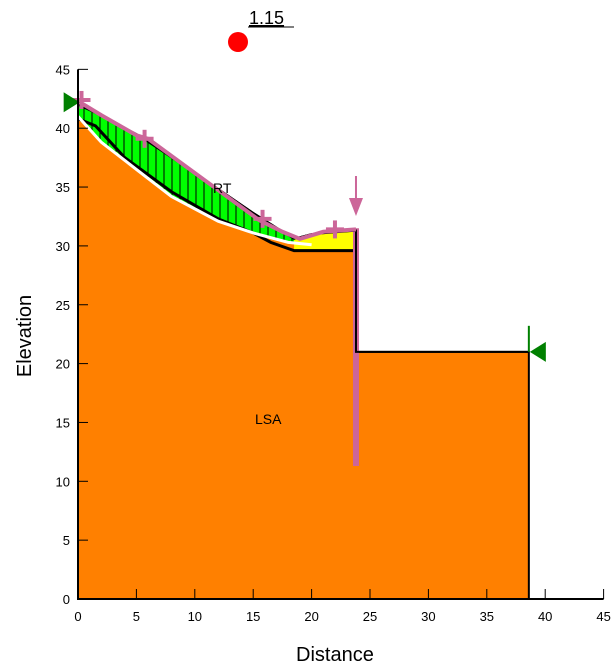 The image size is (616, 666). Describe the element at coordinates (63, 364) in the screenshot. I see `y-tick-label: 20` at that location.